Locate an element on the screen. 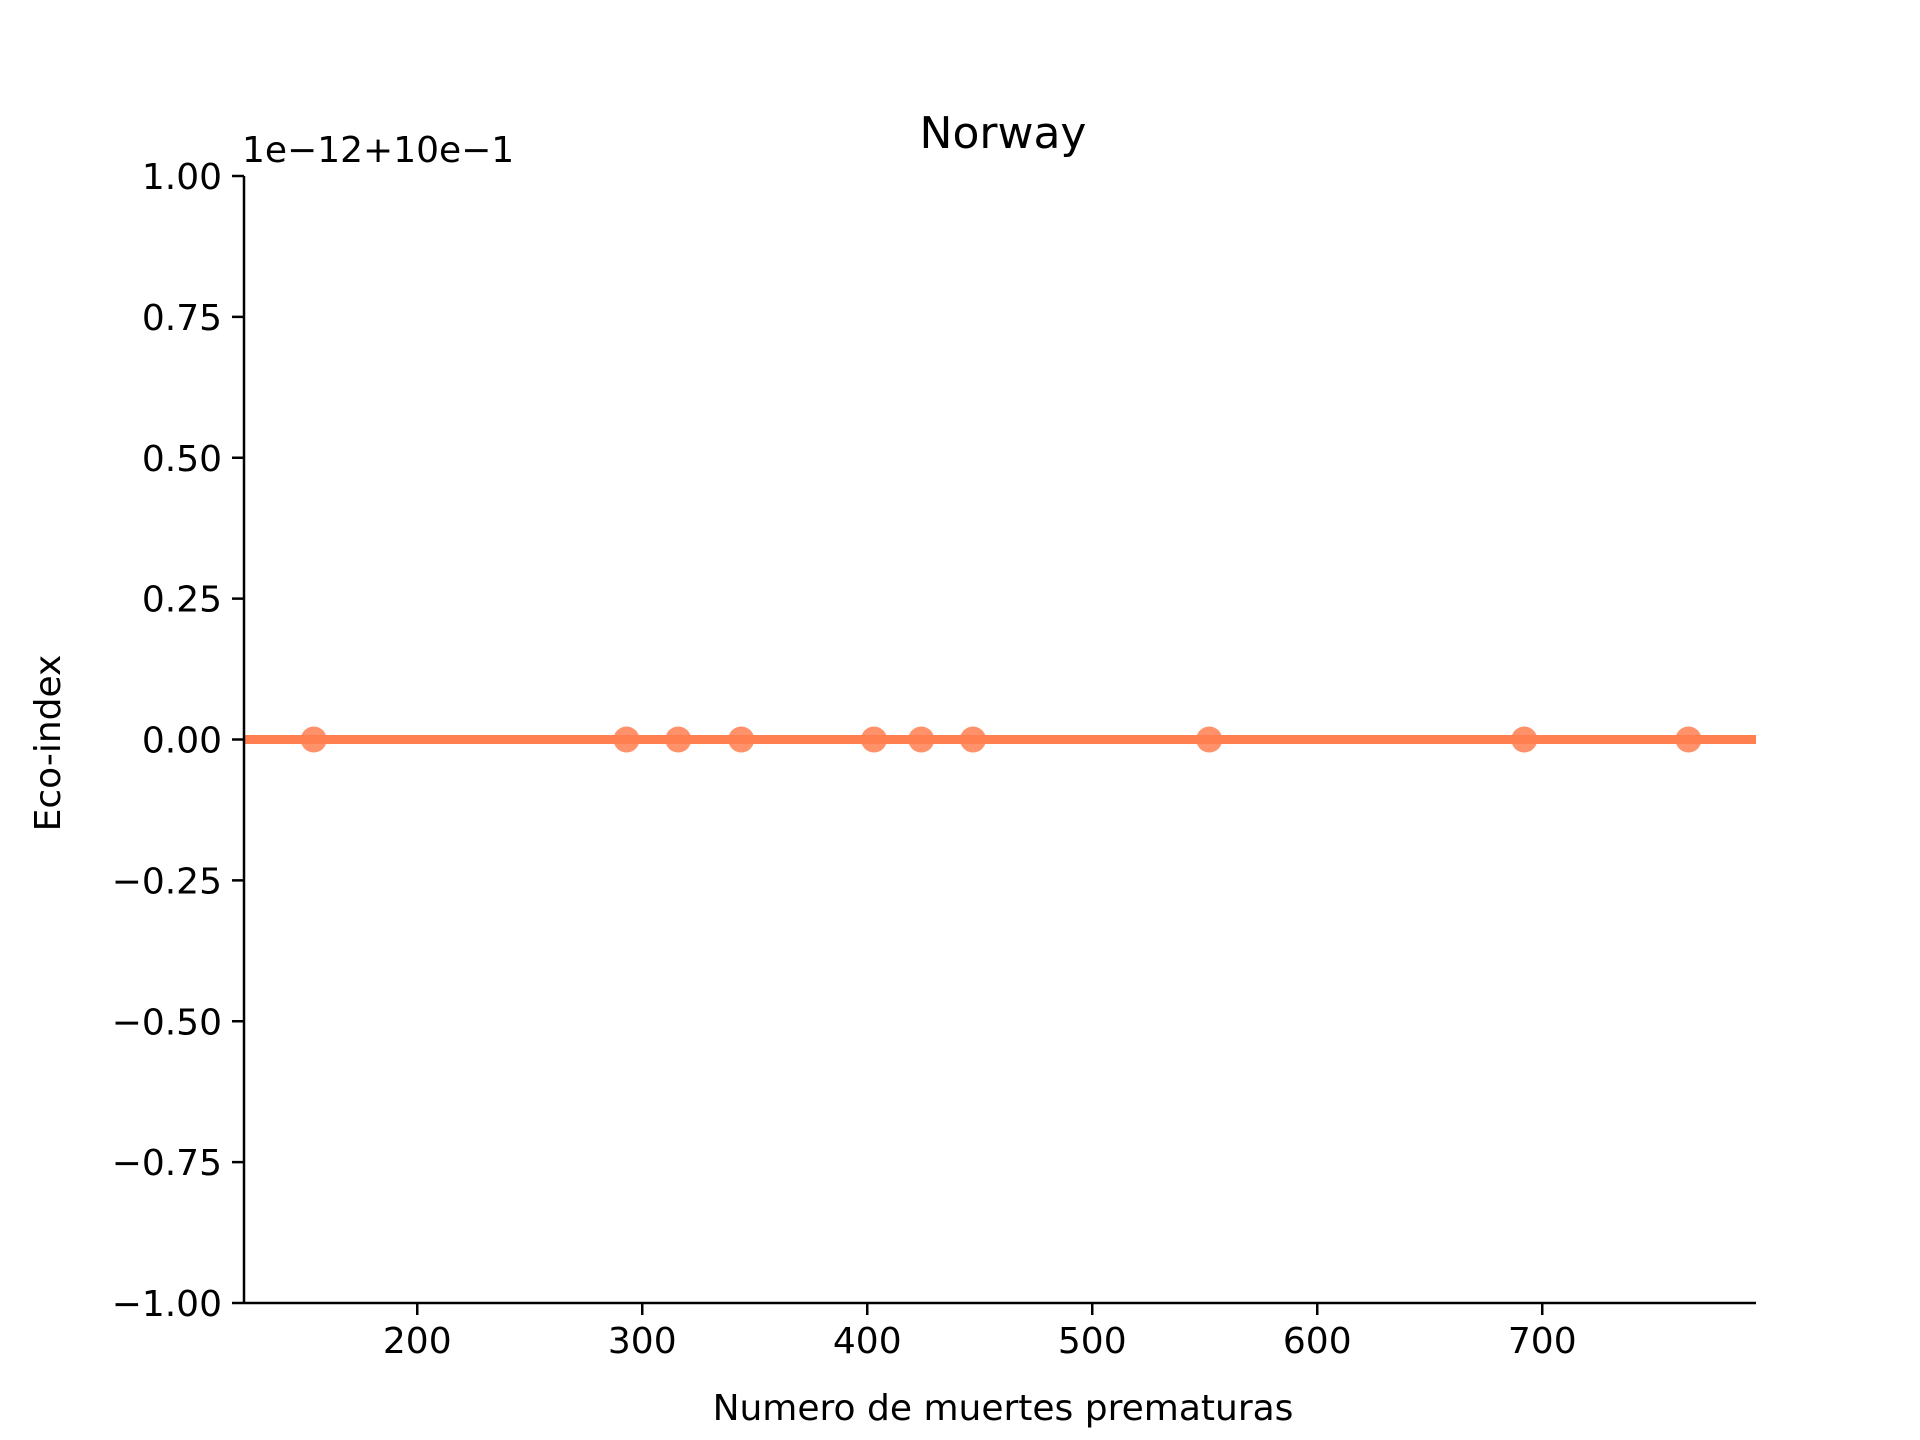  y-axis-ticks: 1.00 0.75 0.50 0.25 0.00 −0.25 −0.50 −0.75 −1.00 is located at coordinates (178, 741).